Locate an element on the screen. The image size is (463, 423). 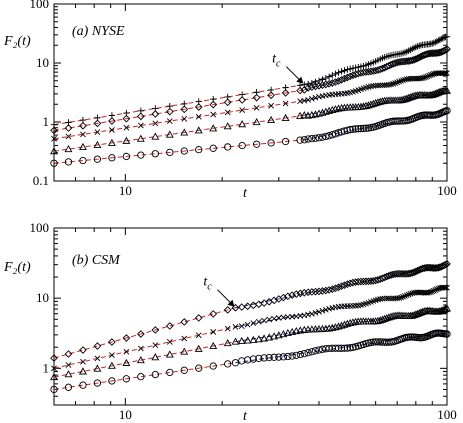
x-tick-label: 10 is located at coordinates (125, 190).